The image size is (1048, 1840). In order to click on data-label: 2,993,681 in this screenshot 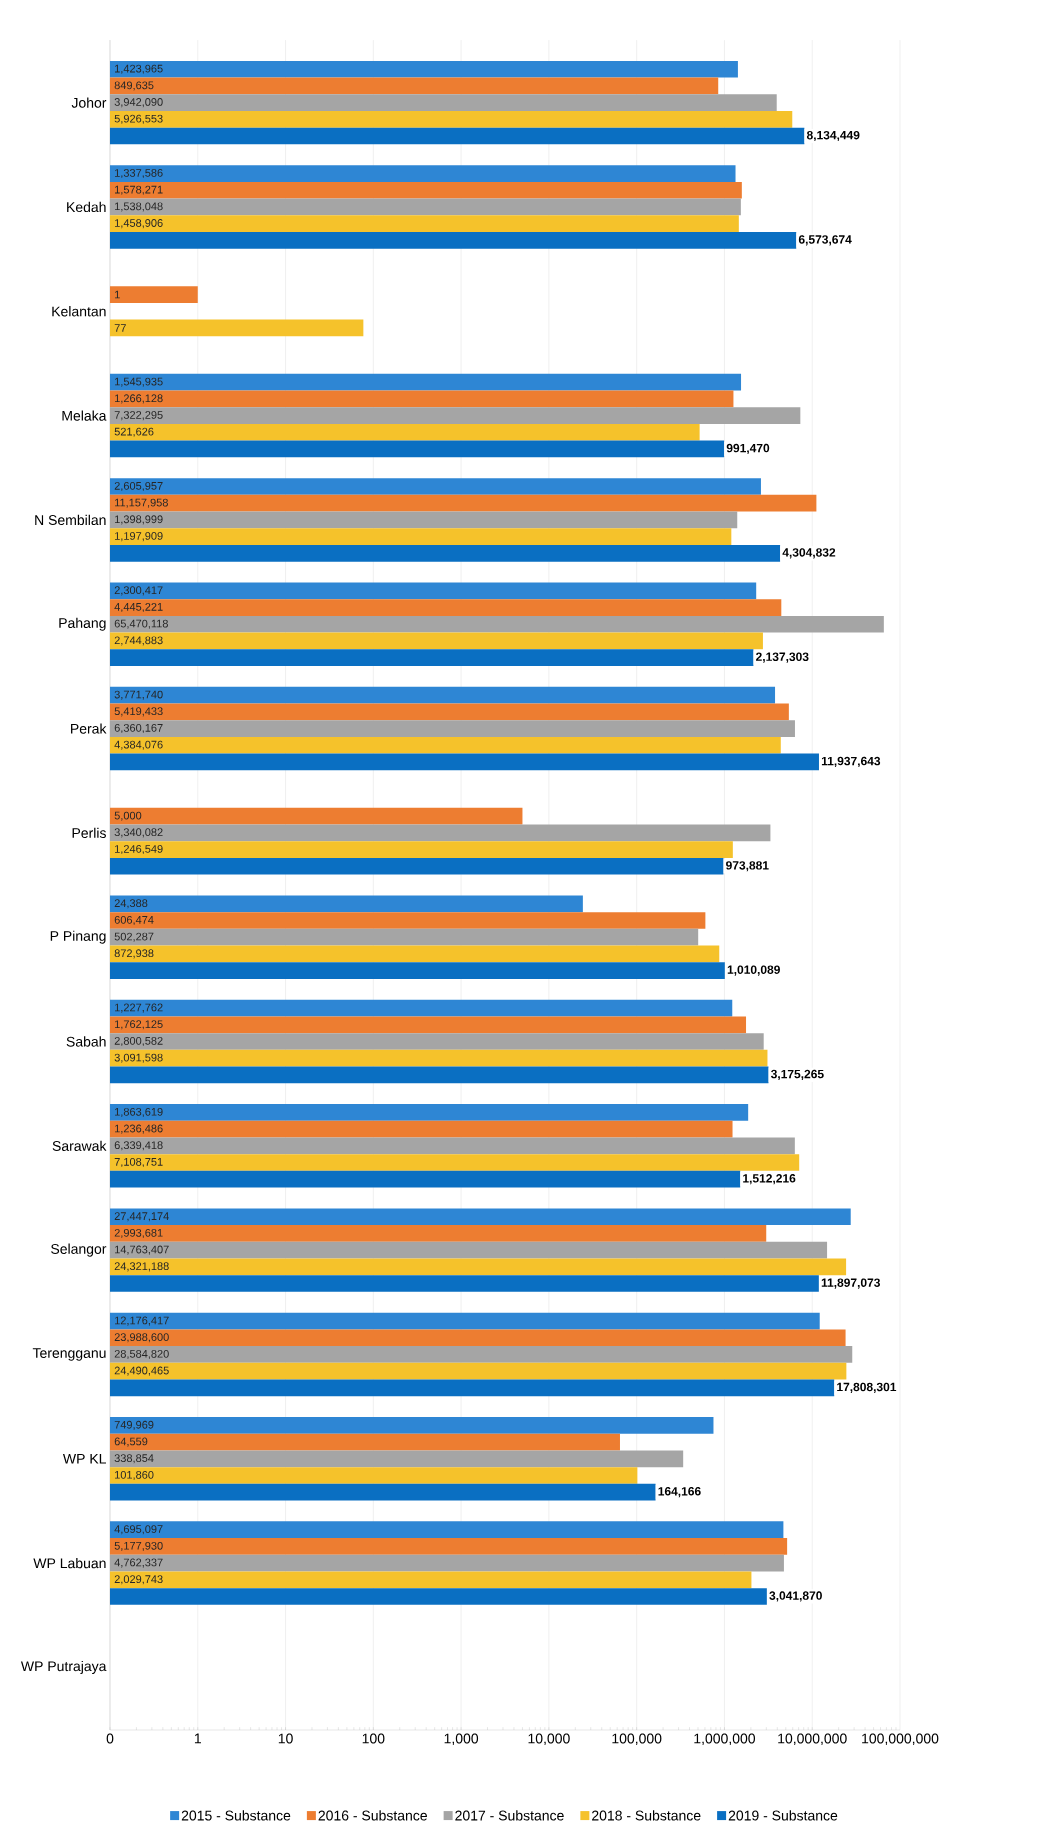, I will do `click(138, 1233)`.